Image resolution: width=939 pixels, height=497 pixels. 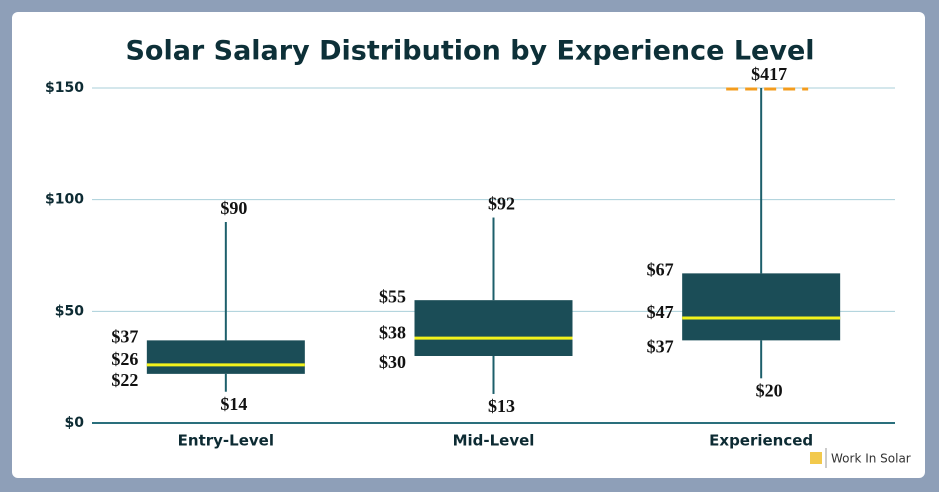 What do you see at coordinates (75, 423) in the screenshot?
I see `y-tick-label: $0` at bounding box center [75, 423].